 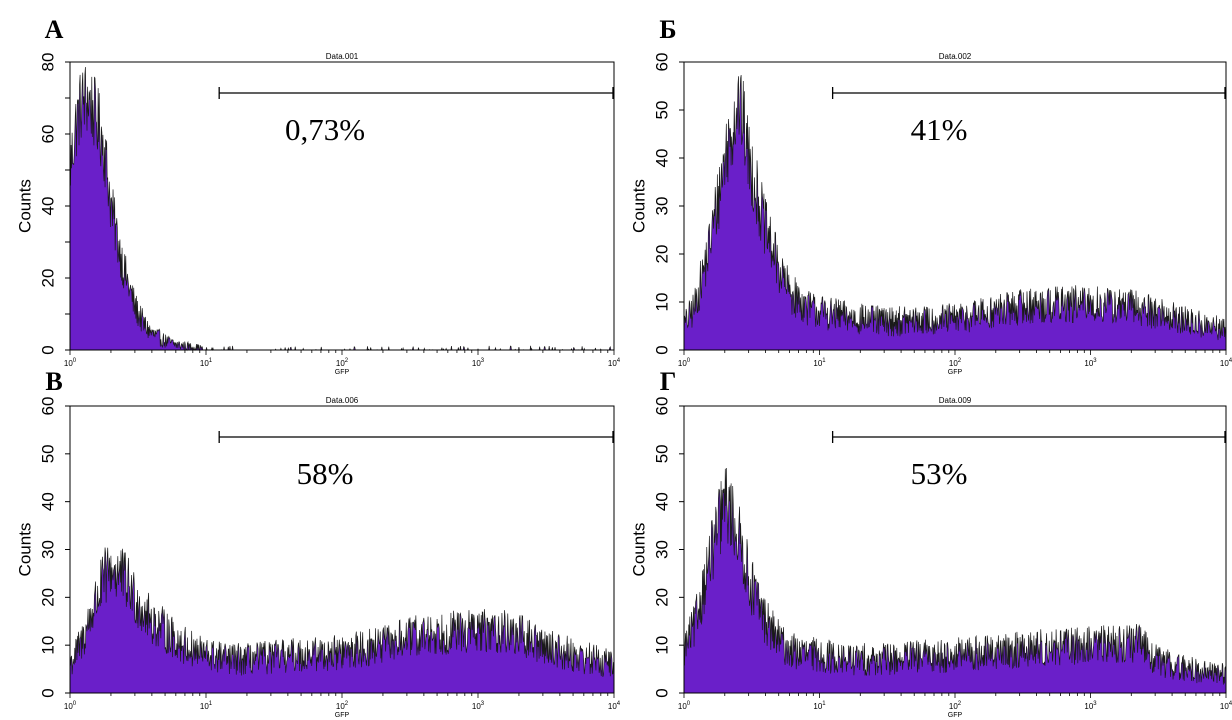 What do you see at coordinates (53, 381) in the screenshot?
I see `panel-label: В` at bounding box center [53, 381].